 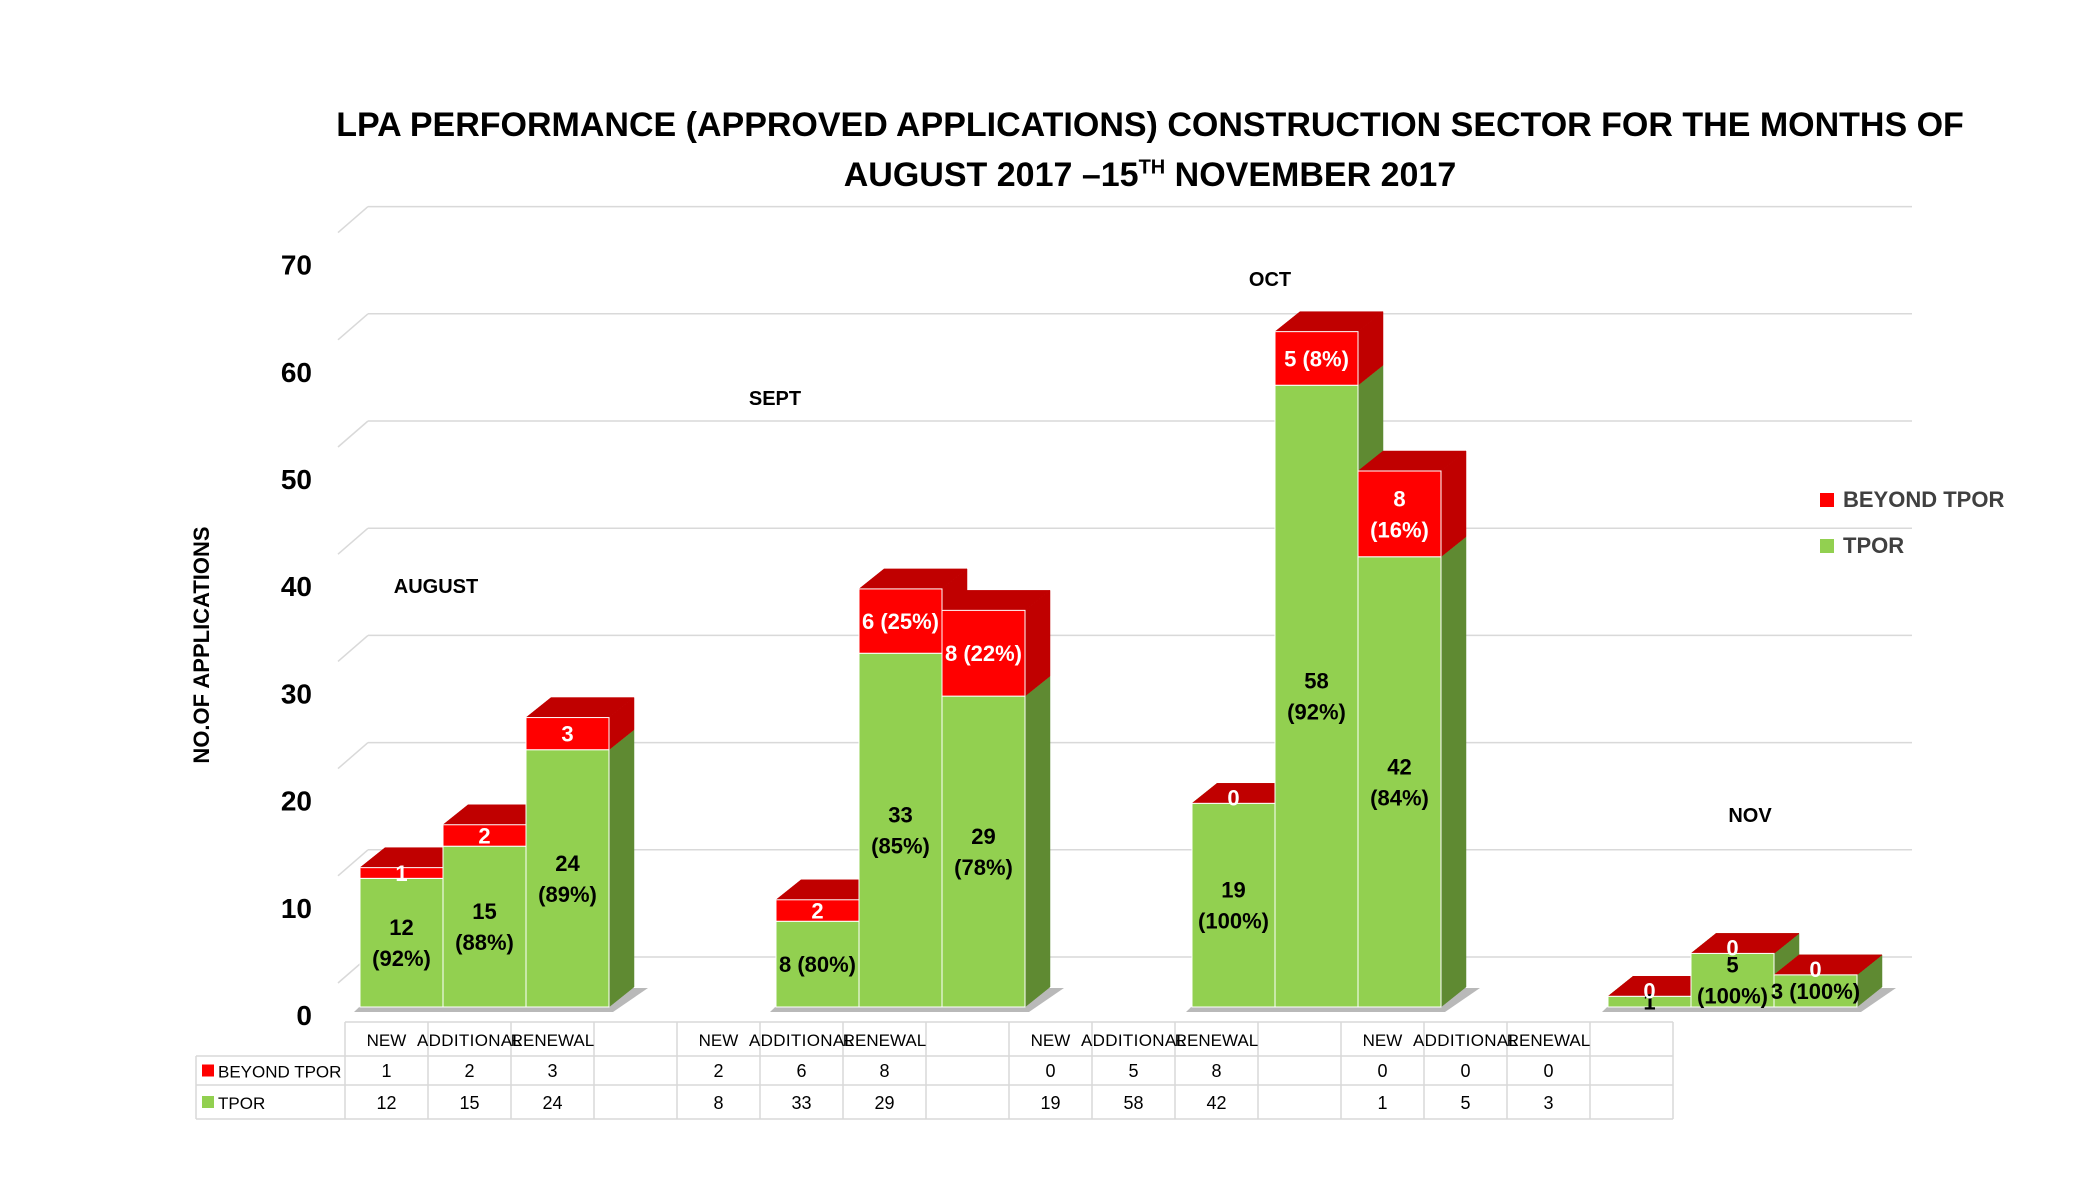 What do you see at coordinates (1465, 1103) in the screenshot?
I see `table-cell-tpor-nov-additional: 5` at bounding box center [1465, 1103].